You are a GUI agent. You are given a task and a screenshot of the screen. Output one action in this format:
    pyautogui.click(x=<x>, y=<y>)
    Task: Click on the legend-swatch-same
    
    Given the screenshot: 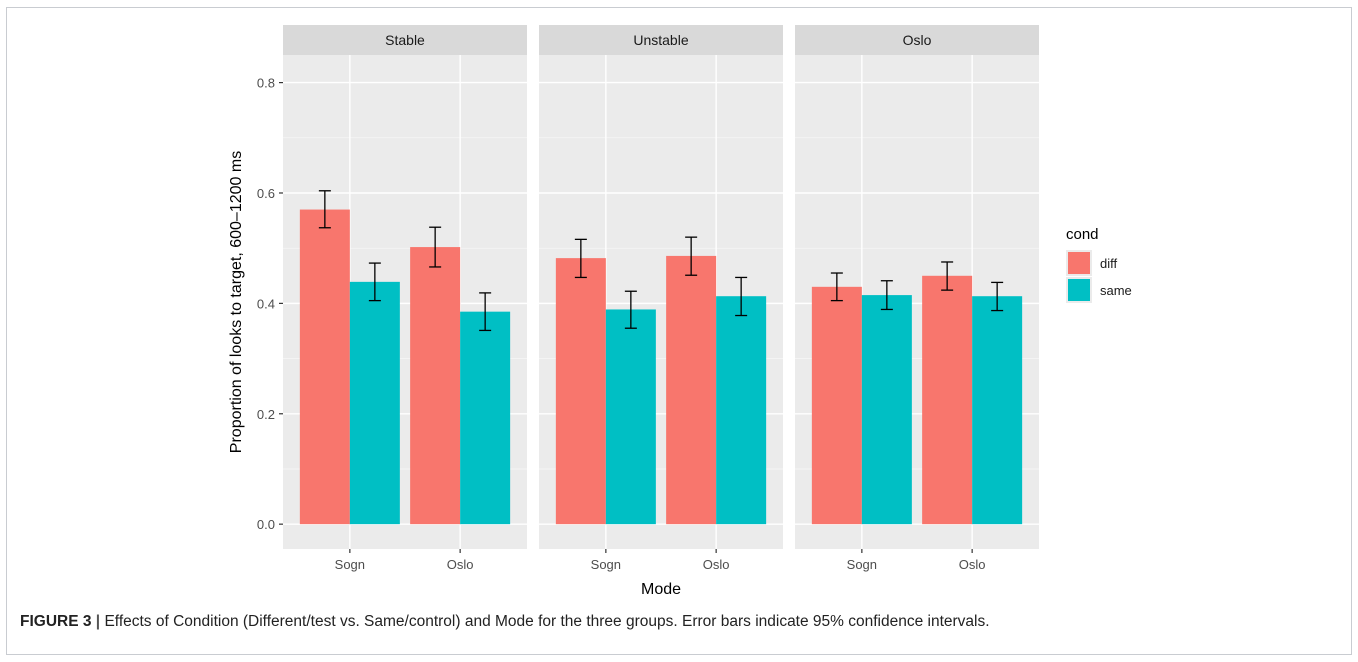 What is the action you would take?
    pyautogui.click(x=1079, y=290)
    